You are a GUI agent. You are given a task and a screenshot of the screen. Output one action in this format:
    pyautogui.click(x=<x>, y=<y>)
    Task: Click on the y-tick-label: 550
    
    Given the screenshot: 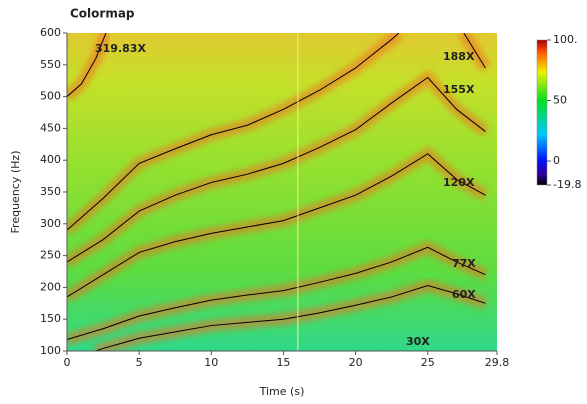 What is the action you would take?
    pyautogui.click(x=50, y=64)
    